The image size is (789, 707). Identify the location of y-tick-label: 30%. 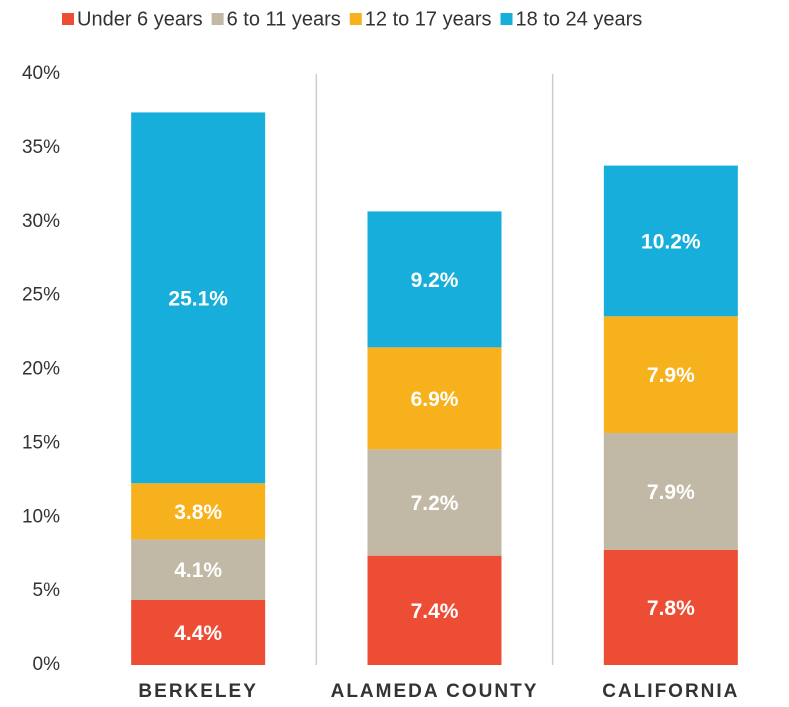
(41, 221).